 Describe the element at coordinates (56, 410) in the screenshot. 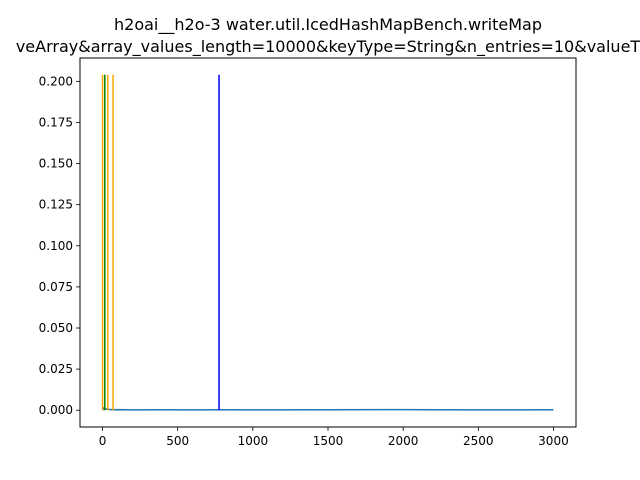

I see `y-tick-label: 0.000` at that location.